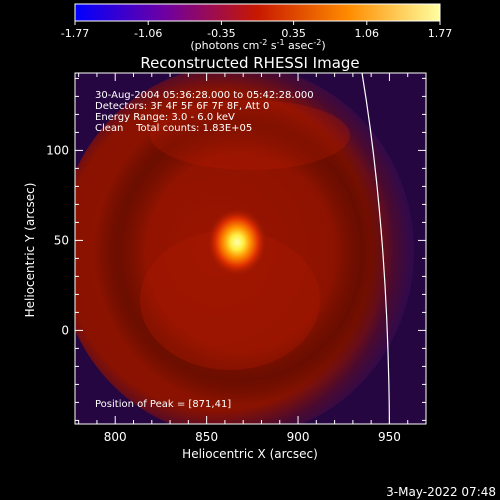 Image resolution: width=500 pixels, height=500 pixels. Describe the element at coordinates (57, 150) in the screenshot. I see `y-tick-label: 100` at that location.